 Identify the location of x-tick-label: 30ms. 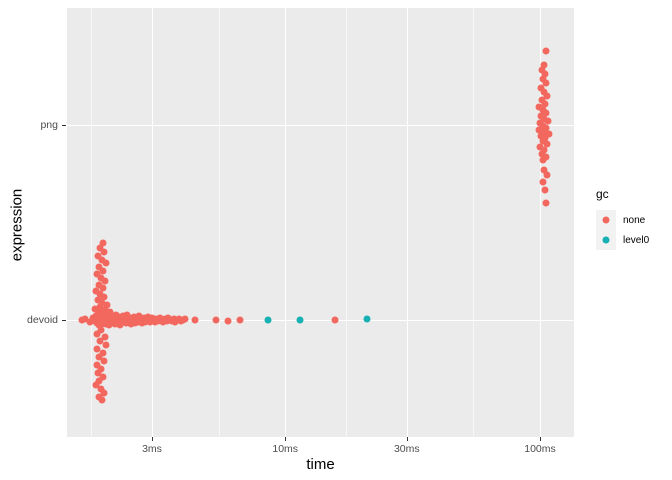
(406, 449).